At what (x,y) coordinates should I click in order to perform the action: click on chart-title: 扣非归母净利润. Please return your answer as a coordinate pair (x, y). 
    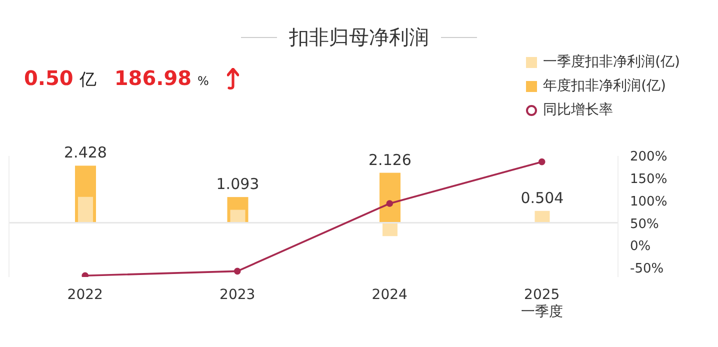
    Looking at the image, I should click on (359, 37).